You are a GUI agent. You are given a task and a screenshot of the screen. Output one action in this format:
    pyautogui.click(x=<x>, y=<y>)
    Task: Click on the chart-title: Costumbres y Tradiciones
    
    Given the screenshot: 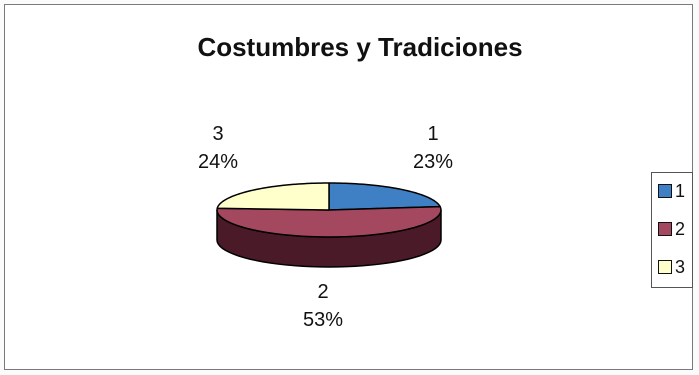 What is the action you would take?
    pyautogui.click(x=360, y=47)
    